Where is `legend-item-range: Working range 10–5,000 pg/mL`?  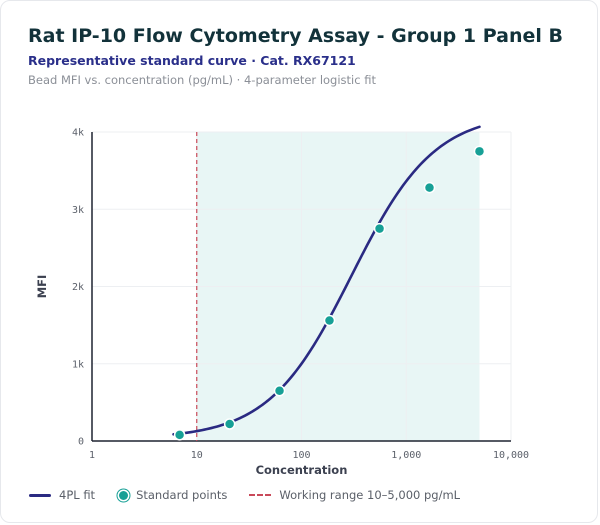
legend-item-range: Working range 10–5,000 pg/mL is located at coordinates (354, 495).